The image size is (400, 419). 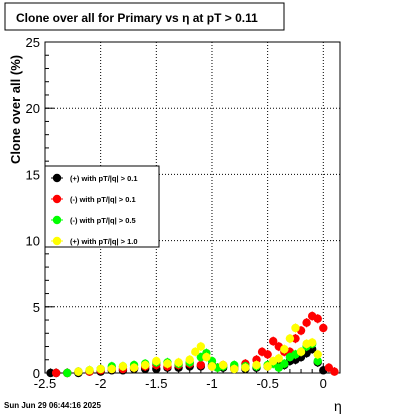 What do you see at coordinates (101, 383) in the screenshot?
I see `x-tick-label: -2` at bounding box center [101, 383].